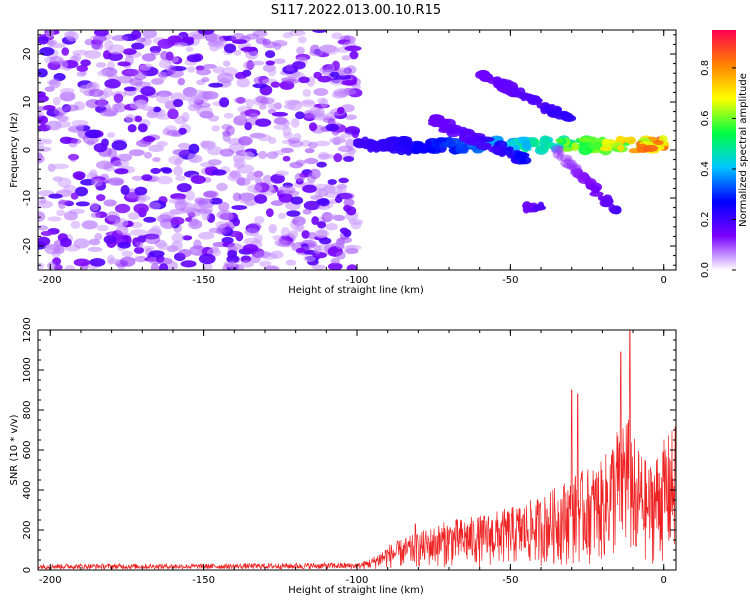  What do you see at coordinates (705, 68) in the screenshot?
I see `colorbar-tick-label: 0.8` at bounding box center [705, 68].